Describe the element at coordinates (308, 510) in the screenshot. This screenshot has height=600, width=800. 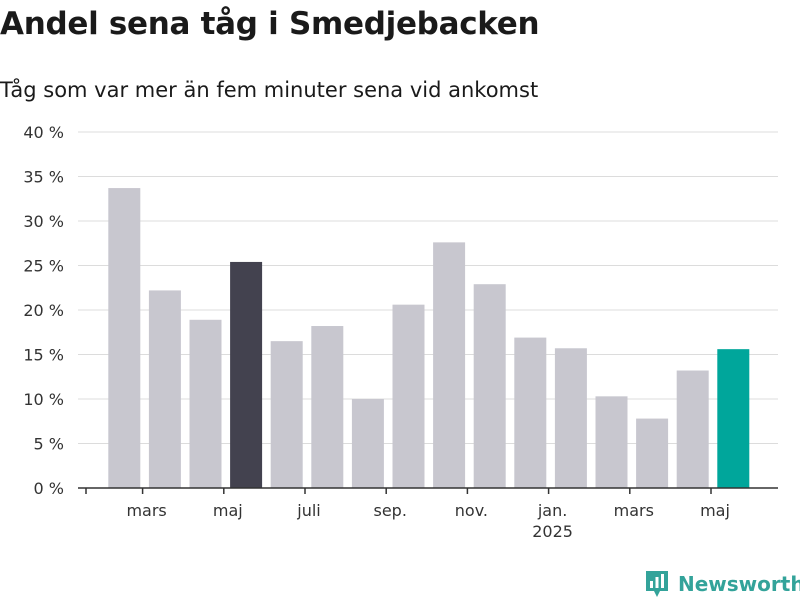
I see `x-tick-label: juli` at that location.